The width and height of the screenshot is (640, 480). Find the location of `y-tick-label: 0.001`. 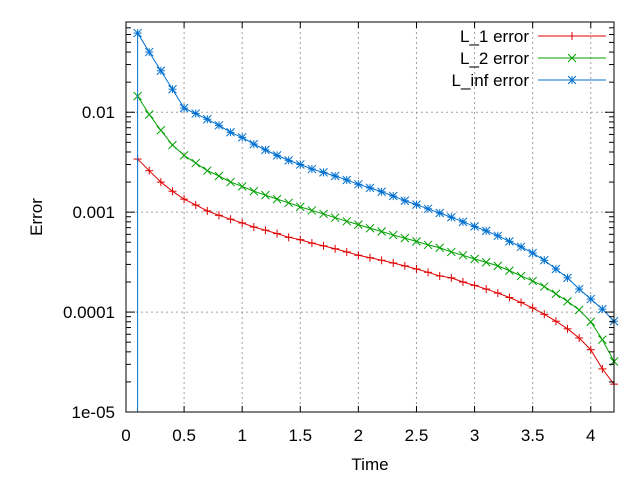

y-tick-label: 0.001 is located at coordinates (93, 212).